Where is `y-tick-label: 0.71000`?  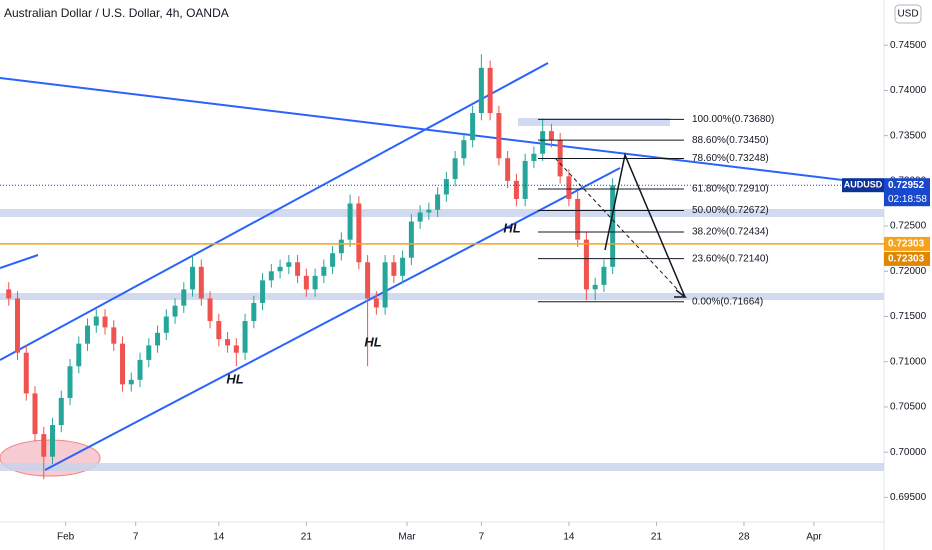 y-tick-label: 0.71000 is located at coordinates (908, 361).